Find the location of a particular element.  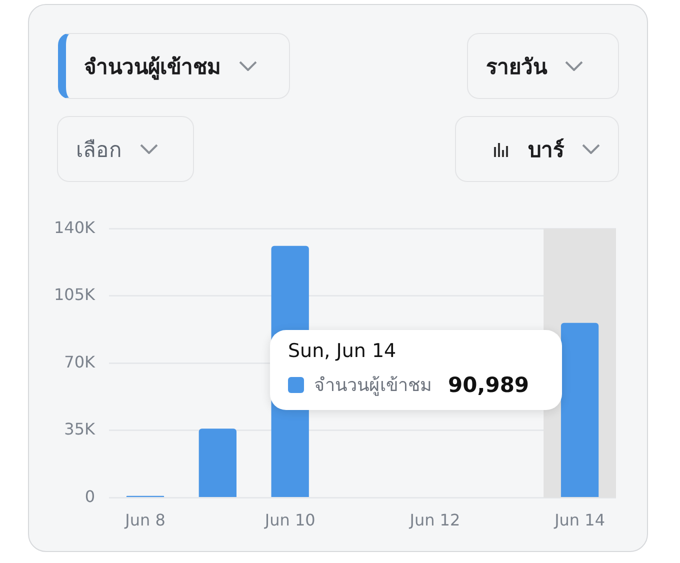

x-tick-label: Jun 12 is located at coordinates (434, 520).